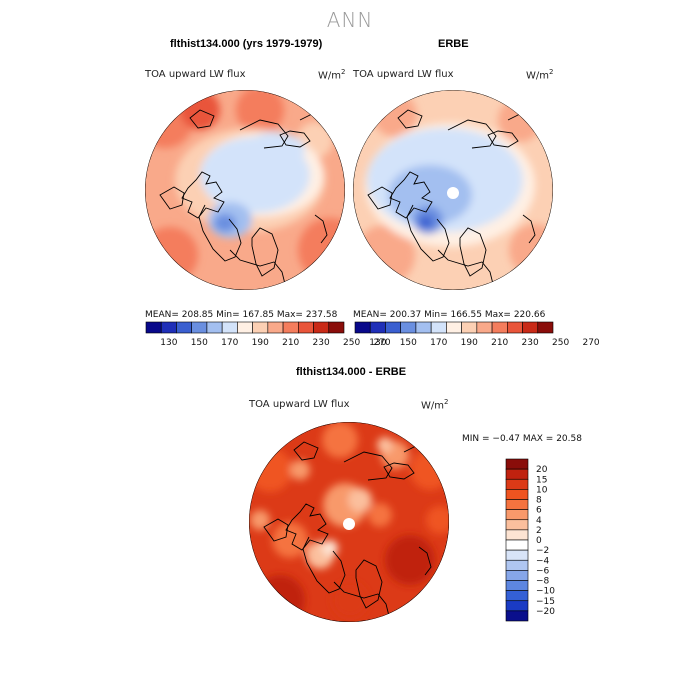  What do you see at coordinates (332, 75) in the screenshot?
I see `panel1-units: W/m2` at bounding box center [332, 75].